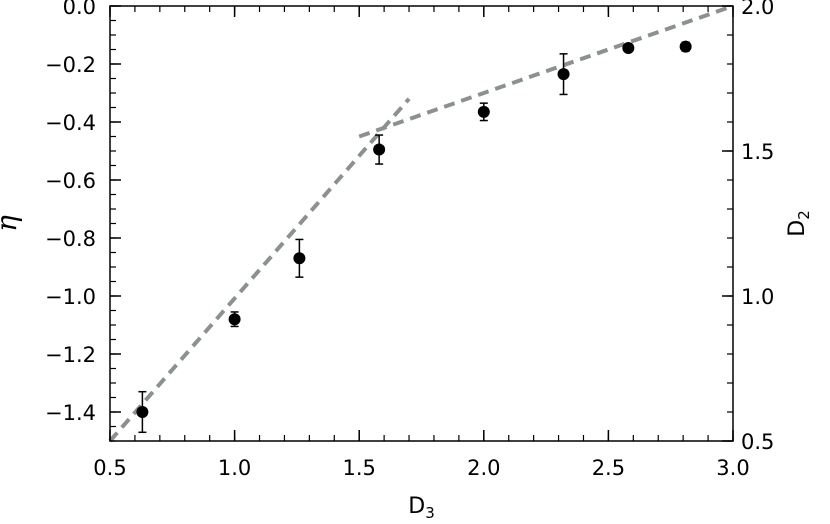  Describe the element at coordinates (70, 181) in the screenshot. I see `y-tick-label: −0.6` at that location.